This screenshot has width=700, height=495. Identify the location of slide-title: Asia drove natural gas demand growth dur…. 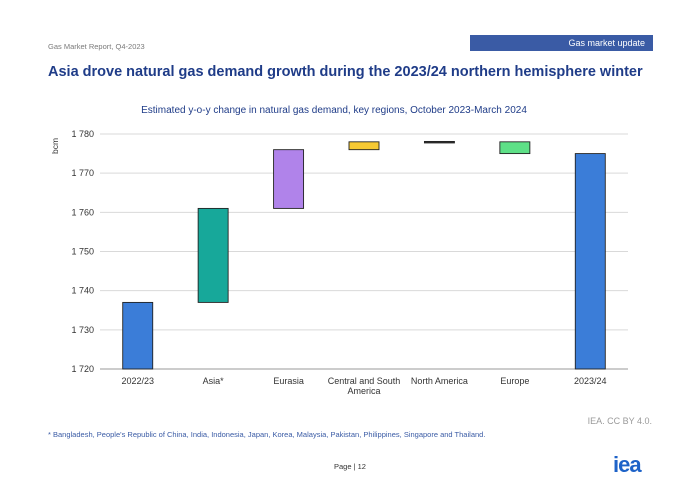
(345, 72).